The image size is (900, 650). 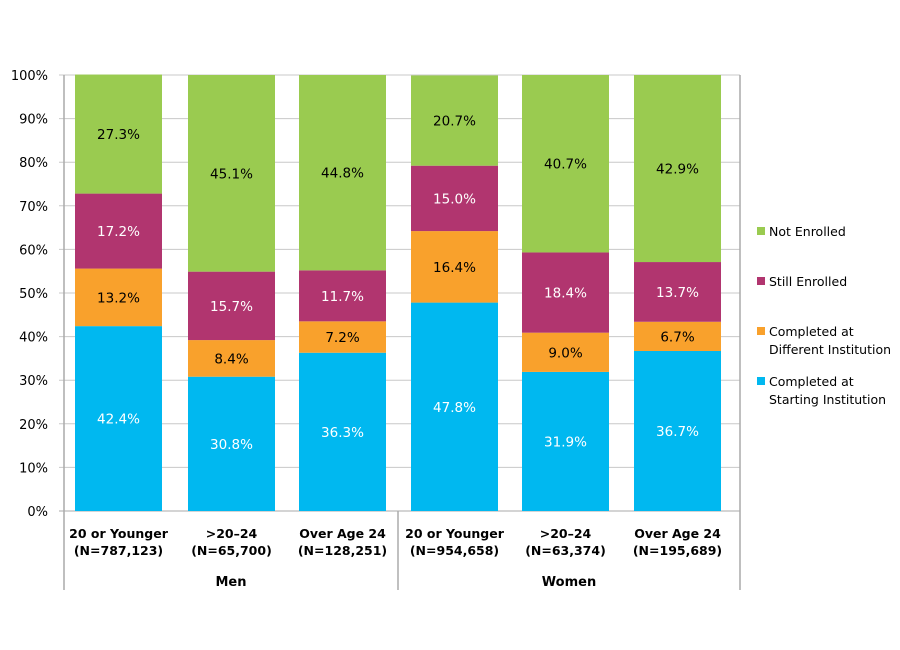 I want to click on legend-label: Not Enrolled, so click(x=807, y=231).